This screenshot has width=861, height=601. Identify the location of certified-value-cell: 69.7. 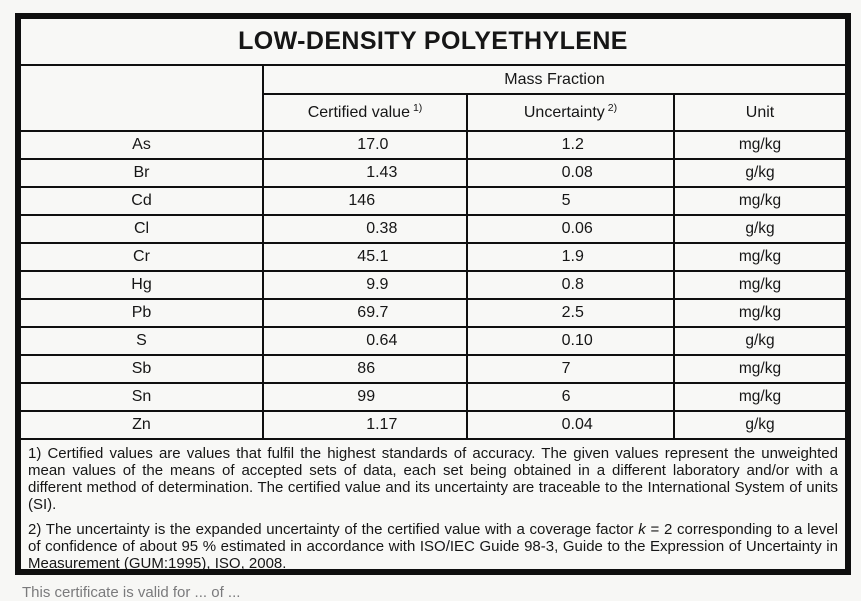
(366, 313).